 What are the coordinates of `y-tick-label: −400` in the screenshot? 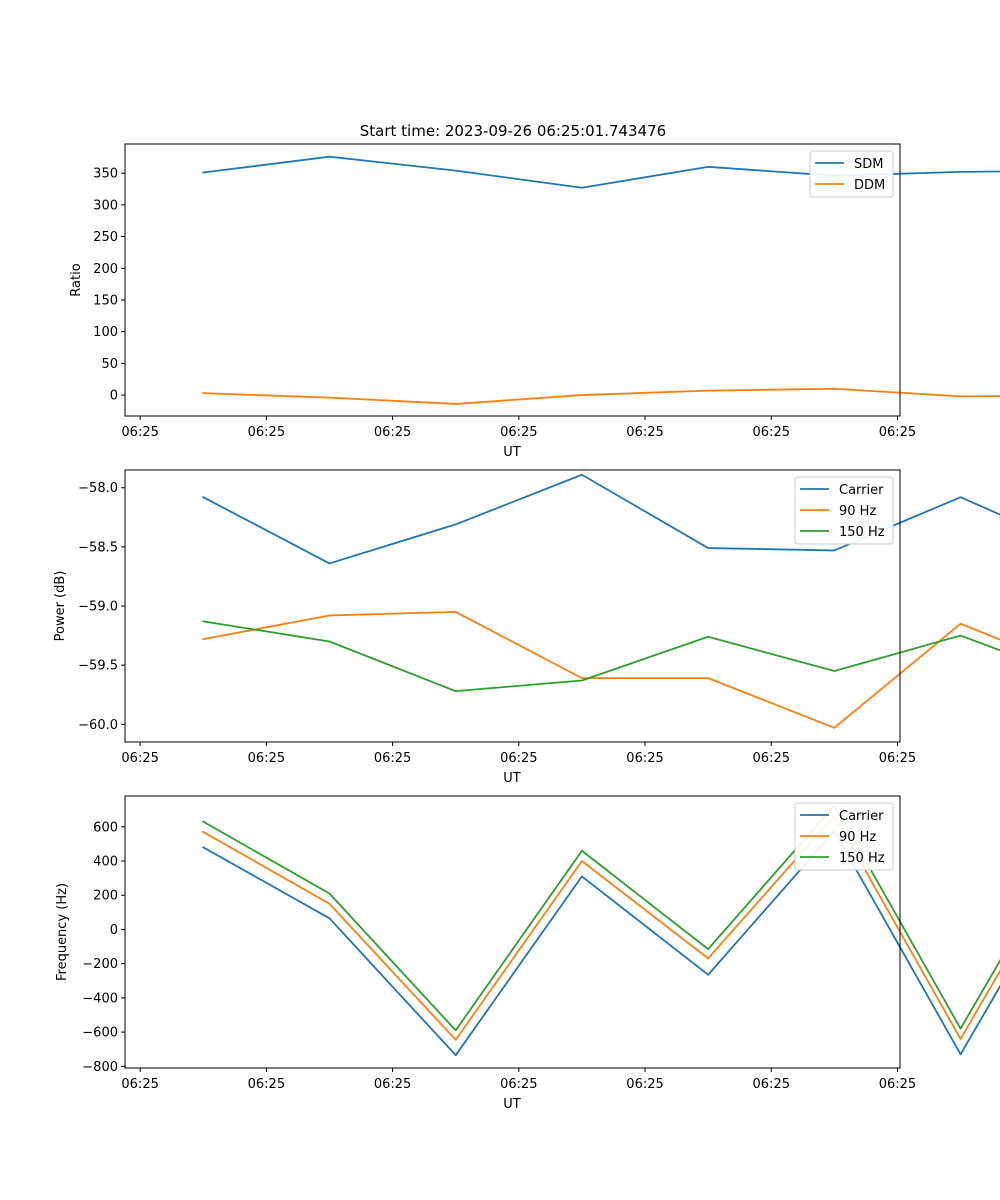 It's located at (100, 998).